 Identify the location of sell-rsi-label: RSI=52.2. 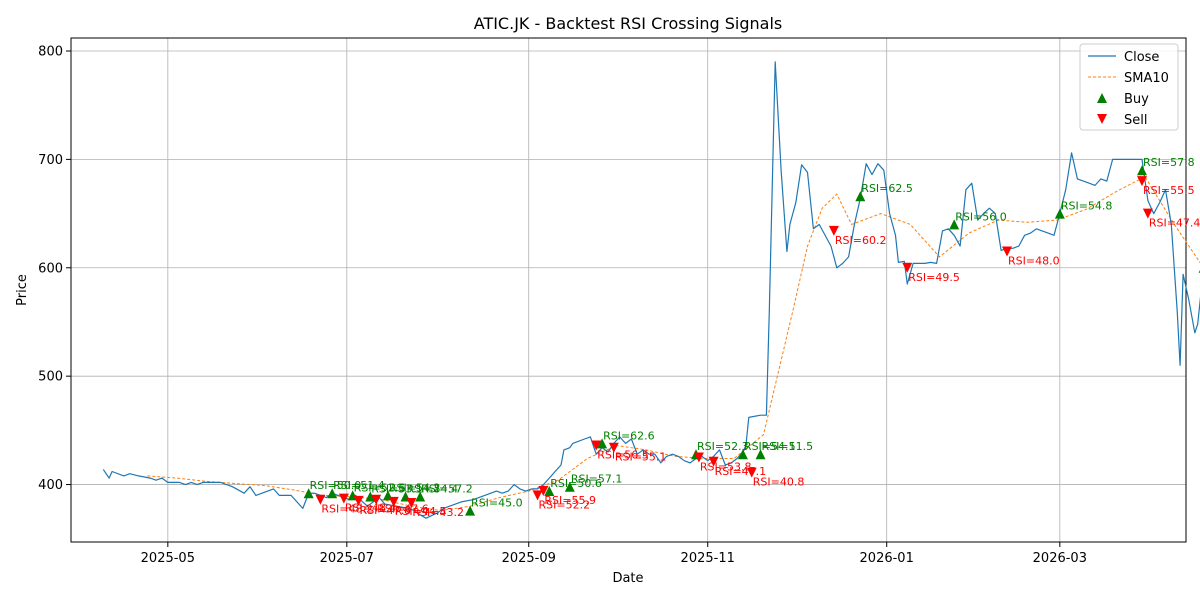
(565, 504).